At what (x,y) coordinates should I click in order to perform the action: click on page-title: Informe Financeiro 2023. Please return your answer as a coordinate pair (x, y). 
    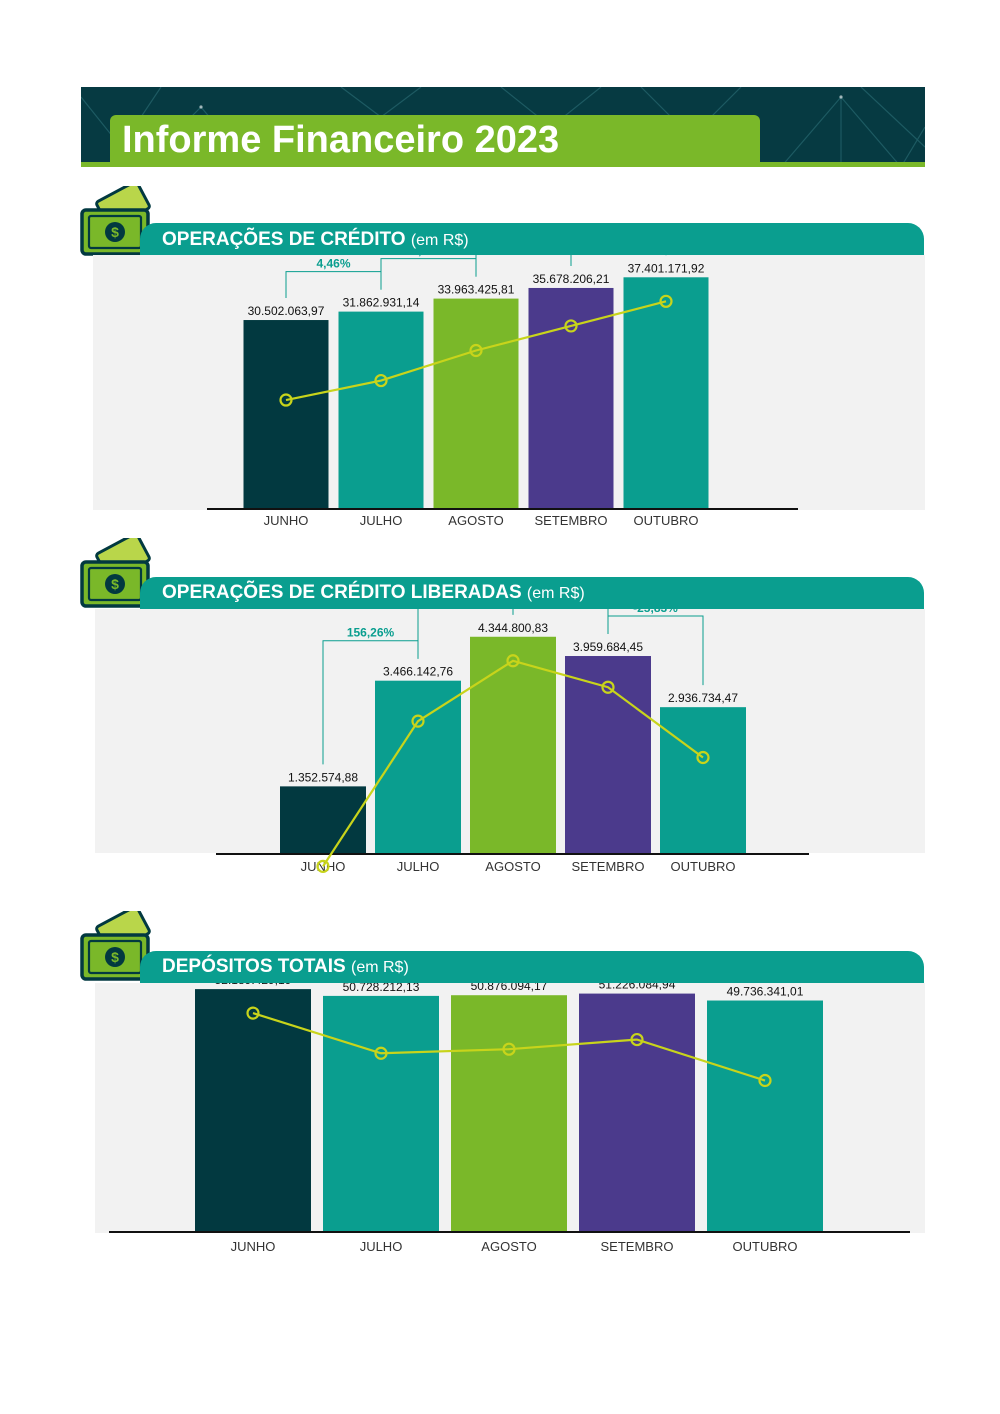
    Looking at the image, I should click on (341, 140).